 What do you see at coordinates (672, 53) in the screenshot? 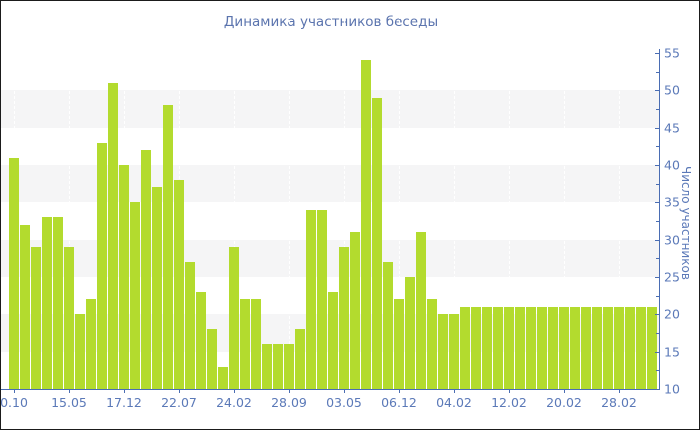
I see `y-tick-label: 55` at bounding box center [672, 53].